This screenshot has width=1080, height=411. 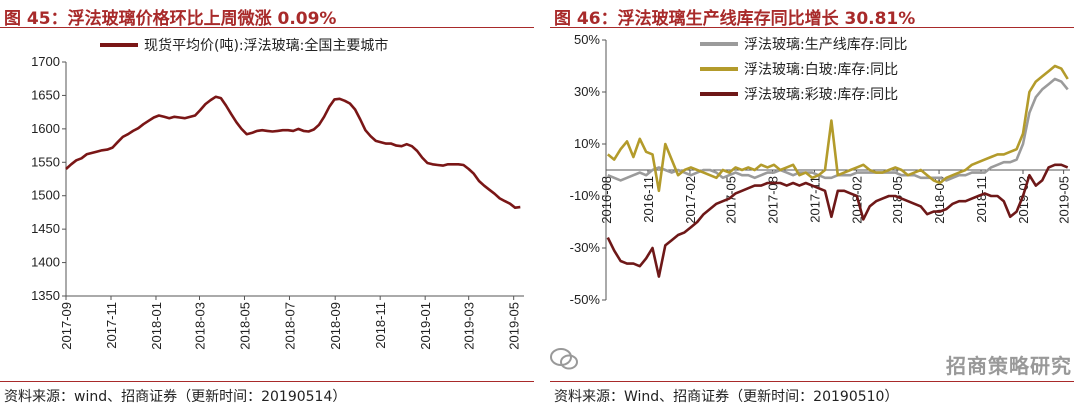 I want to click on right-title-rule, so click(x=812, y=27).